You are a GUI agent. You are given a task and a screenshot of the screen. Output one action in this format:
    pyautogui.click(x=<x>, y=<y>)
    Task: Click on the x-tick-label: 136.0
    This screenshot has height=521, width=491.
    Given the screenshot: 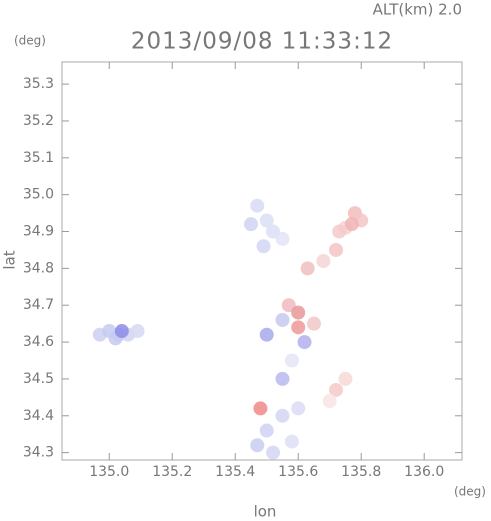 What is the action you would take?
    pyautogui.click(x=424, y=472)
    